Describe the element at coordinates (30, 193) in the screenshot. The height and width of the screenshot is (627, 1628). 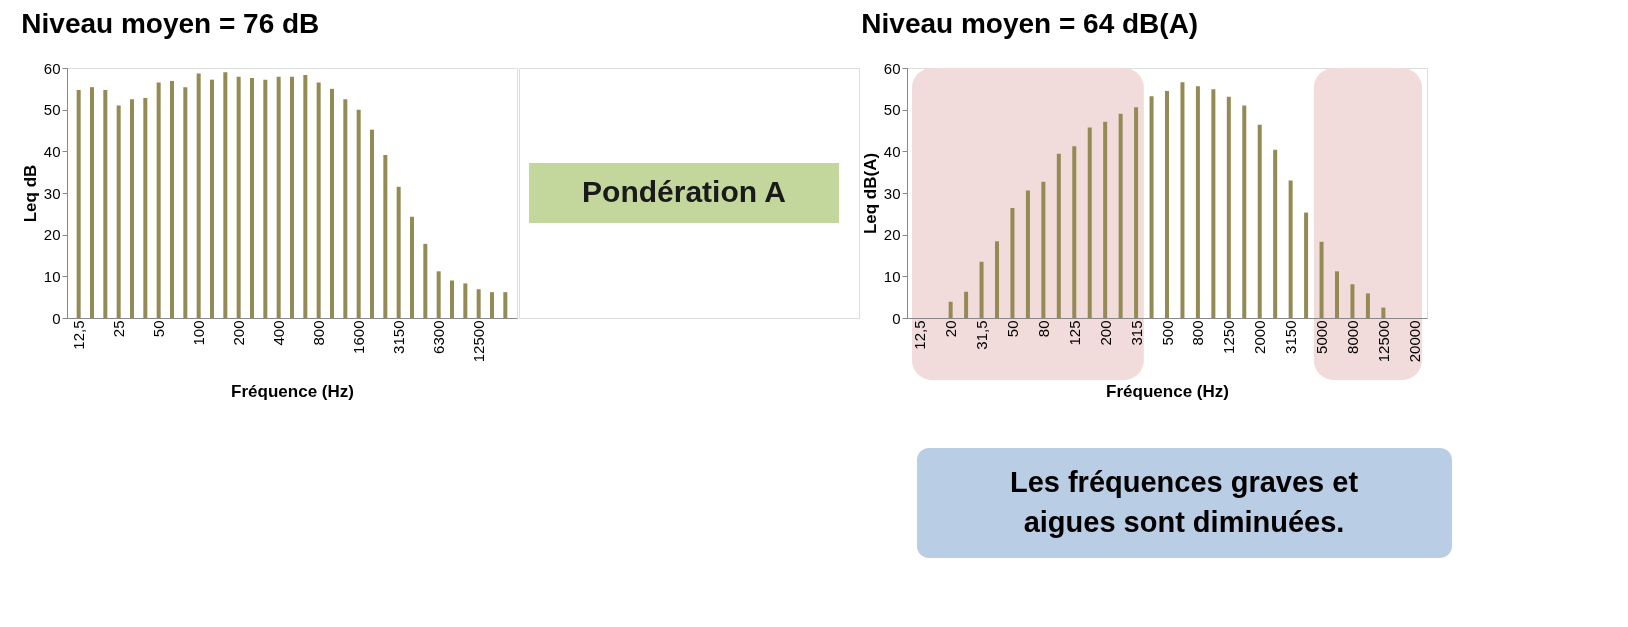
I see `y-axis-title: Leq dB` at that location.